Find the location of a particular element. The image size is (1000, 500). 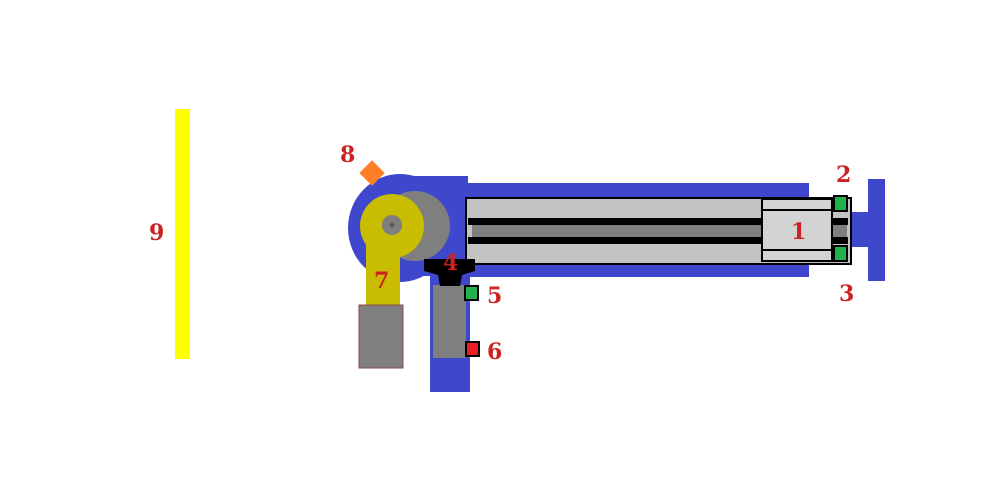

label-5: 5 is located at coordinates (494, 296).